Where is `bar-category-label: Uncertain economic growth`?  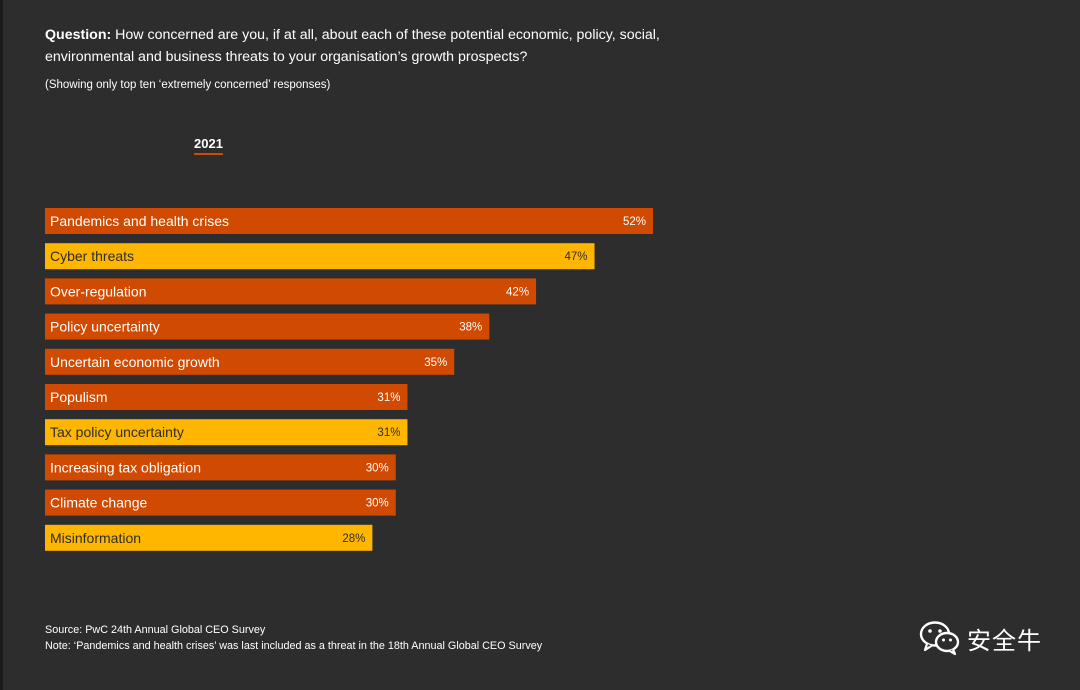
bar-category-label: Uncertain economic growth is located at coordinates (135, 362).